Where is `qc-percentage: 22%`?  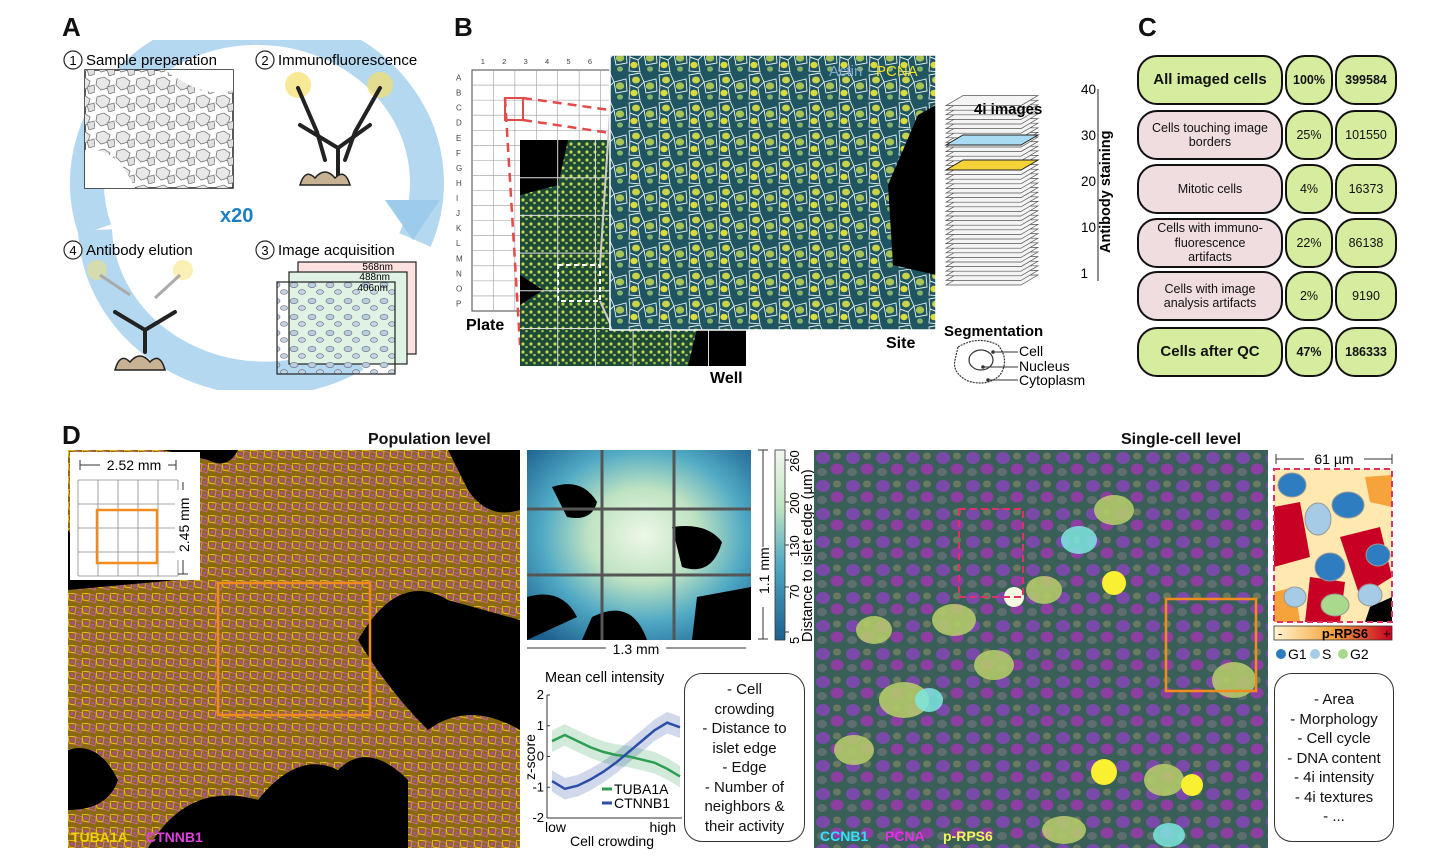
qc-percentage: 22% is located at coordinates (1309, 243).